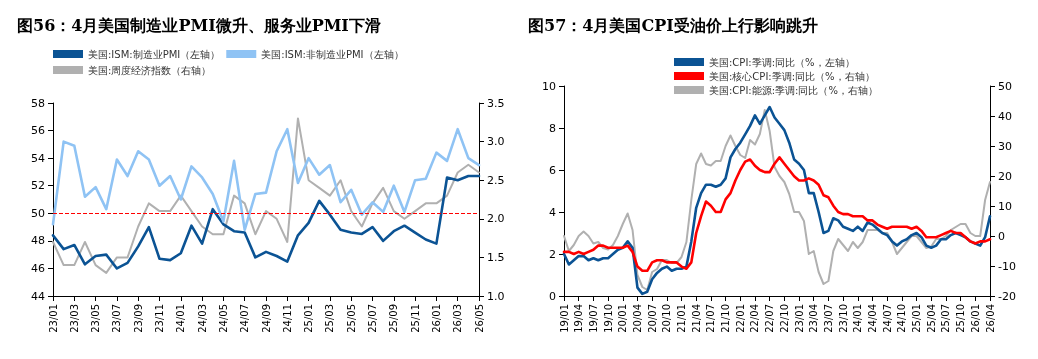  What do you see at coordinates (872, 318) in the screenshot?
I see `x-tick-label: 24/04` at bounding box center [872, 318].